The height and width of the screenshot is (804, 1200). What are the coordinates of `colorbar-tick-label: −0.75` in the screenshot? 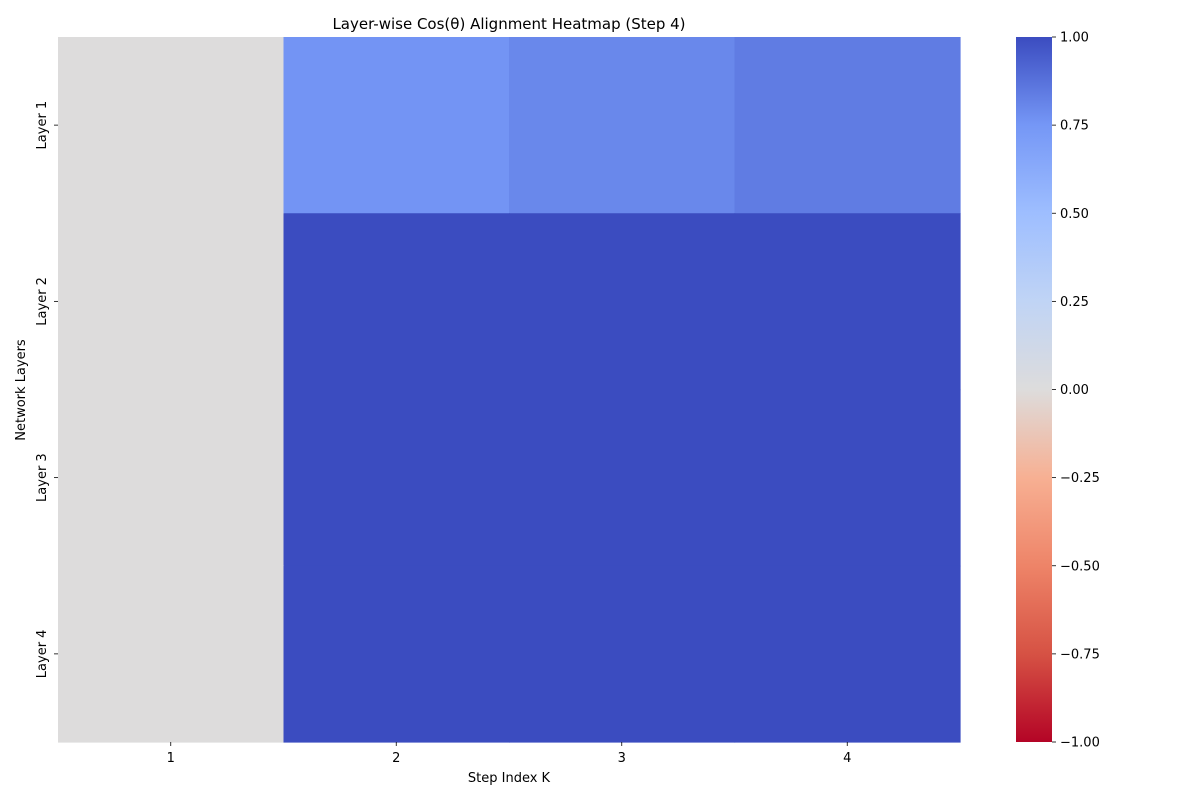 It's located at (1080, 654).